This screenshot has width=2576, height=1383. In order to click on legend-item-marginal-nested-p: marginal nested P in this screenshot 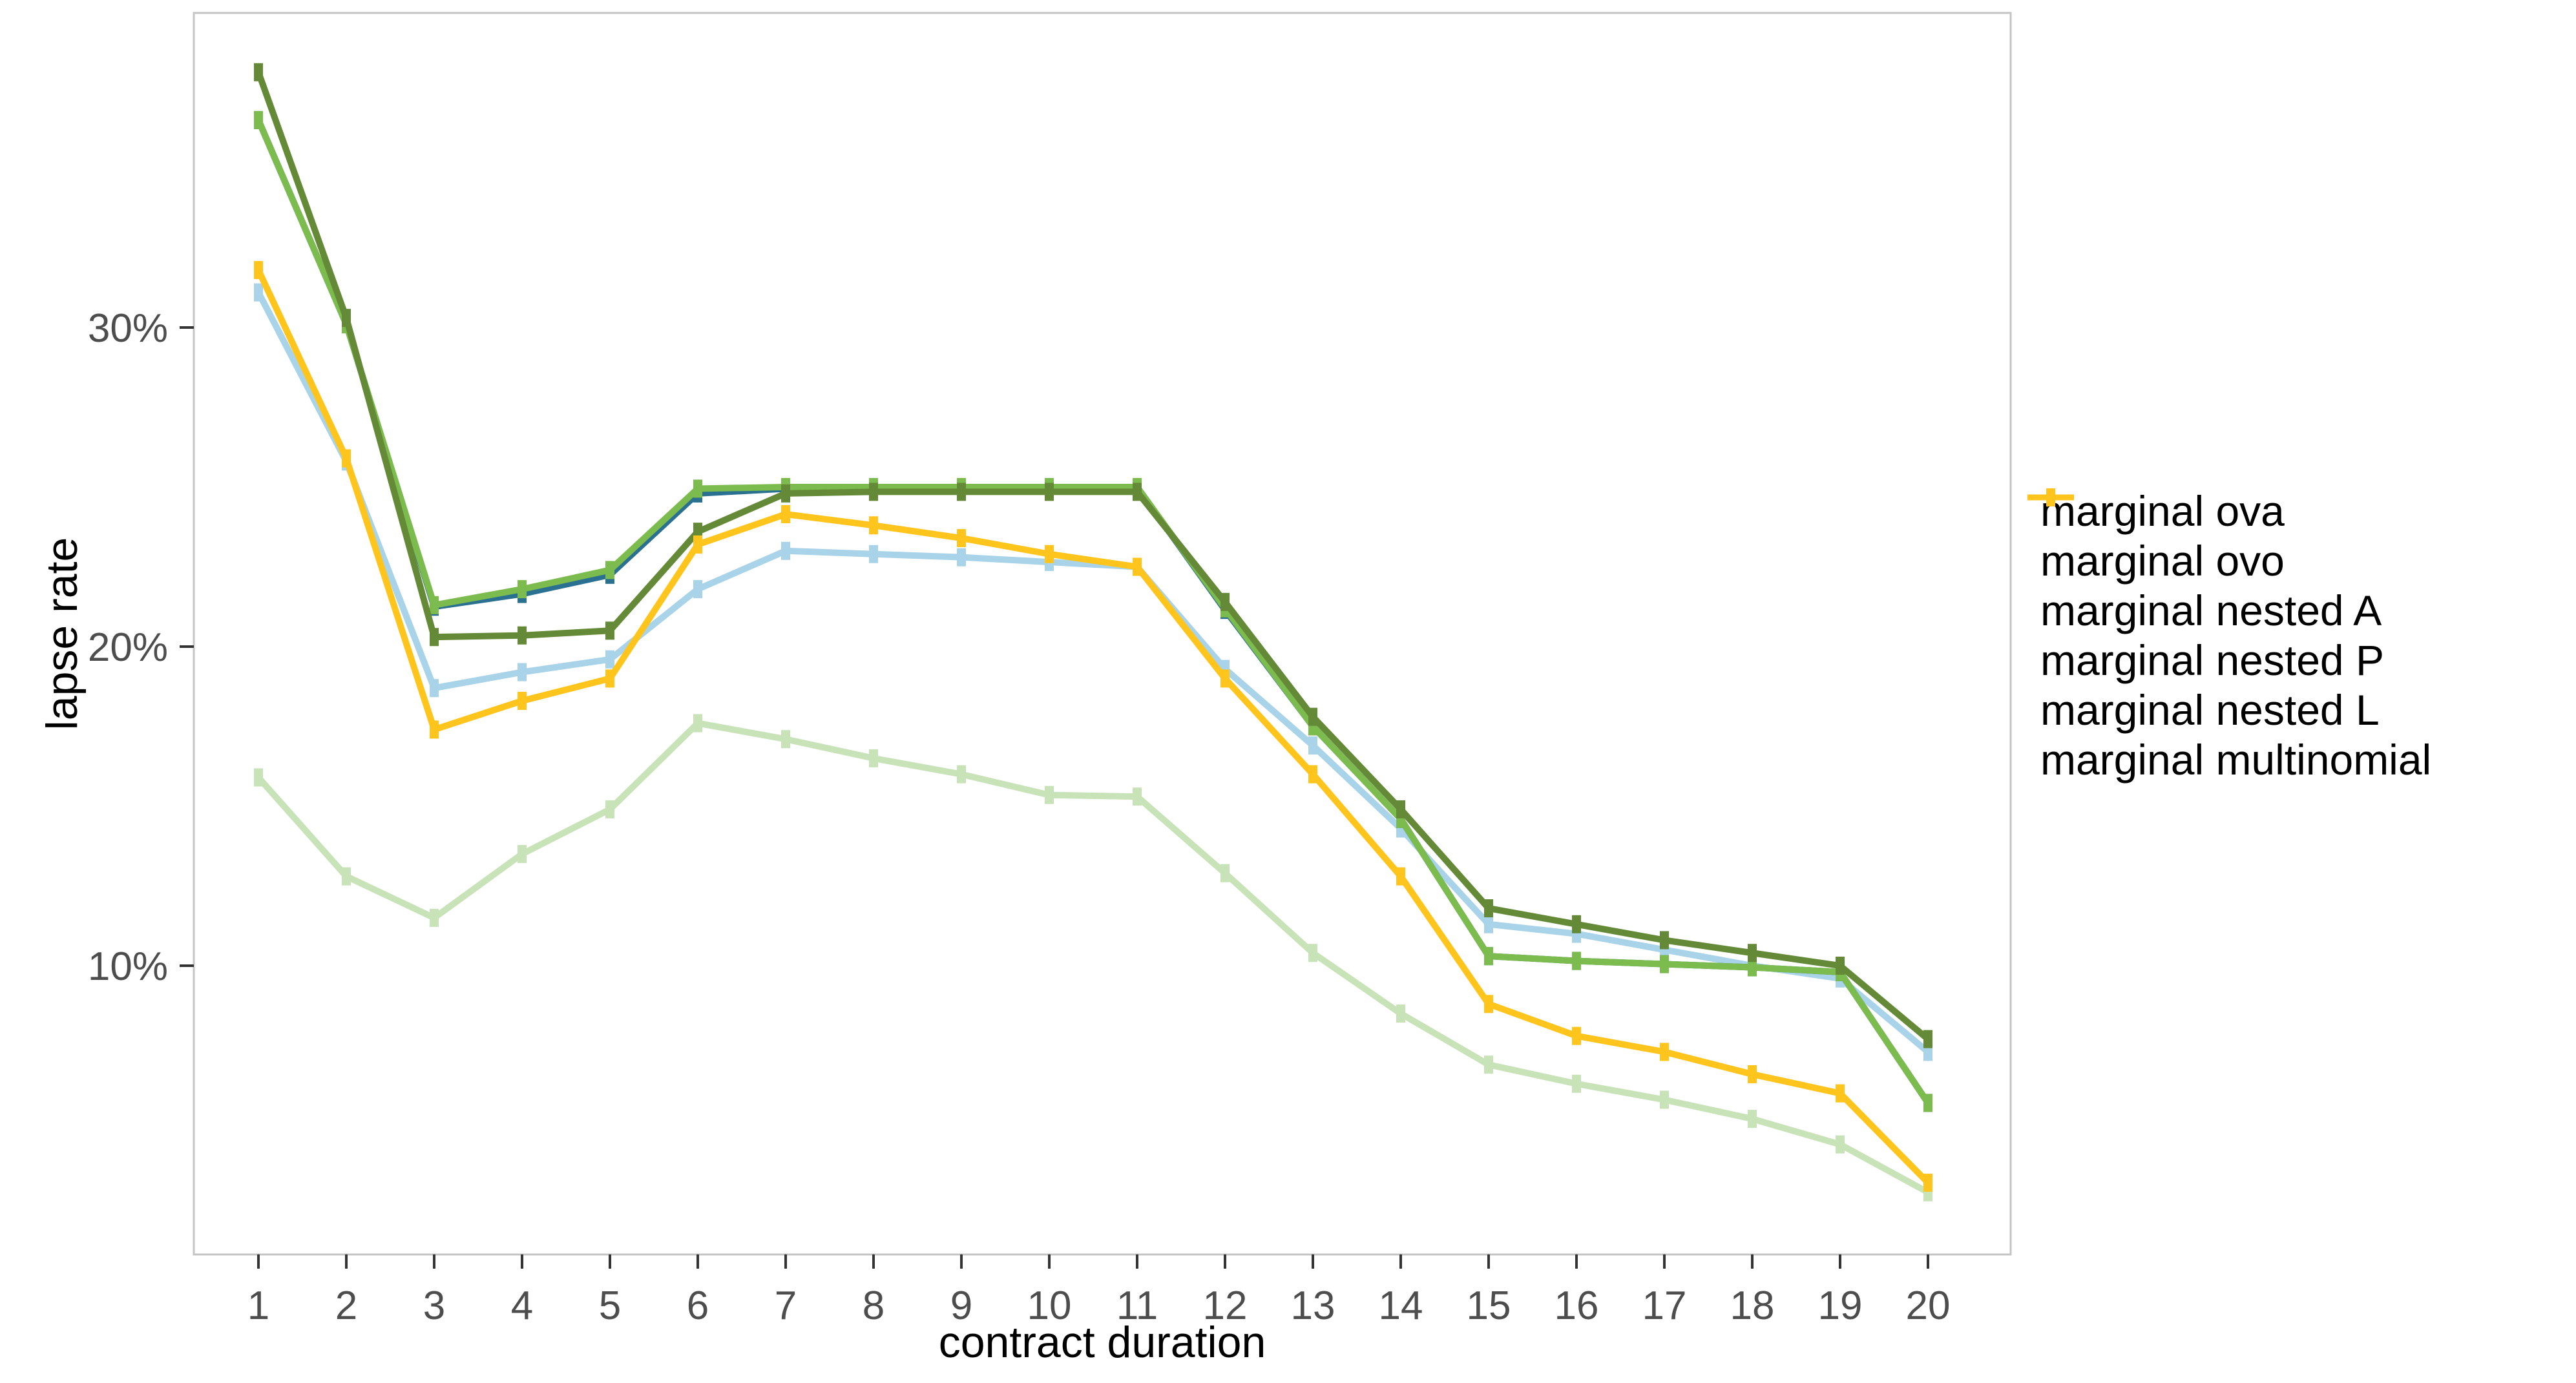, I will do `click(2228, 587)`.